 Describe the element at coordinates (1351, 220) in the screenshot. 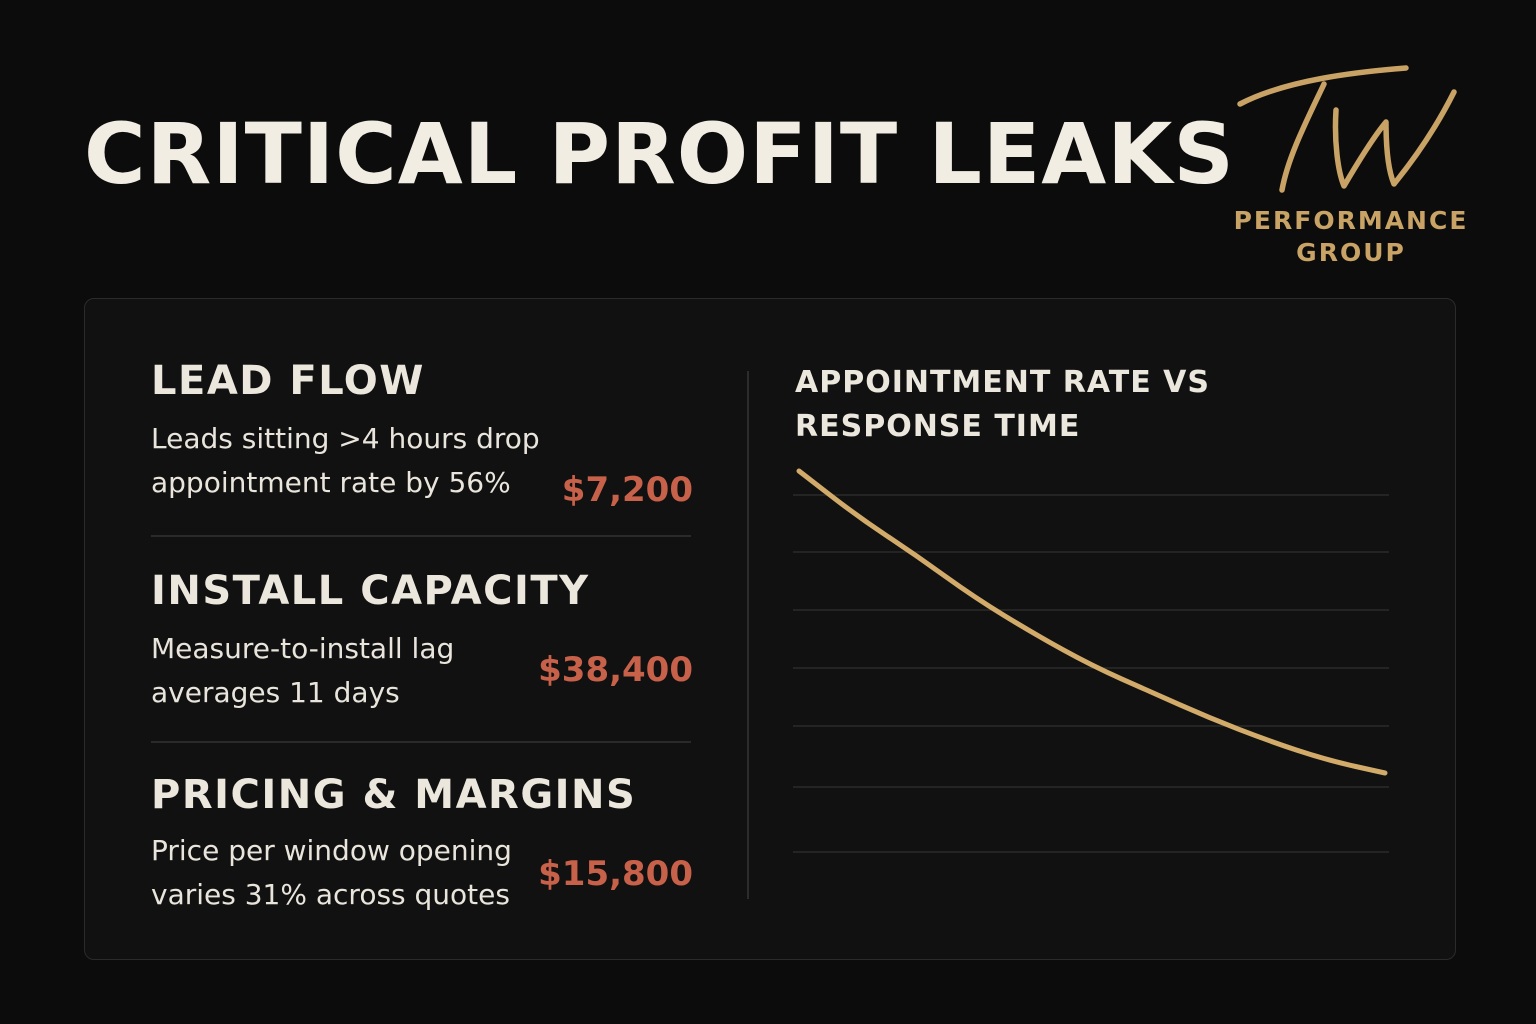

I see `logo-text-performance: PERFORMANCE` at that location.